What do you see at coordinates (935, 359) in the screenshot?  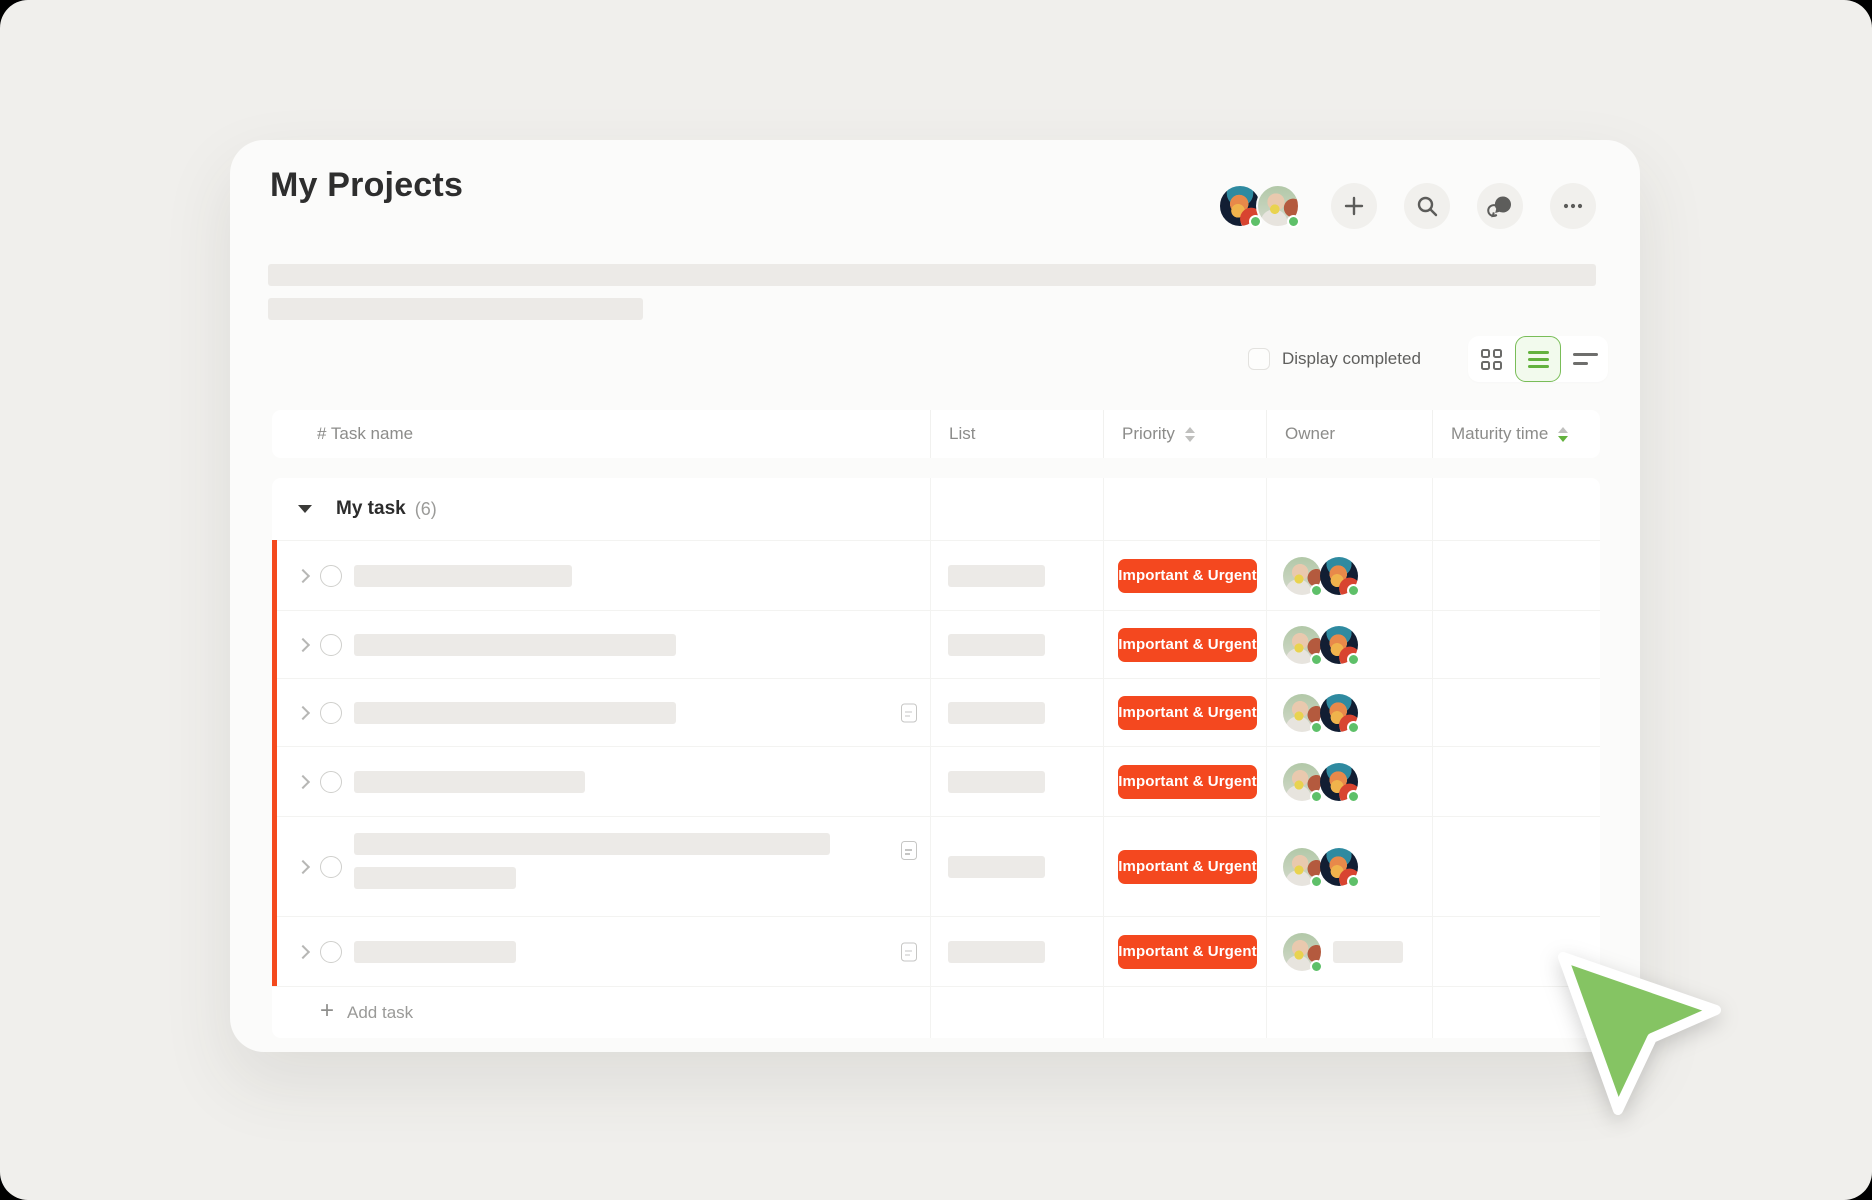 I see `list-controls: Display completed` at bounding box center [935, 359].